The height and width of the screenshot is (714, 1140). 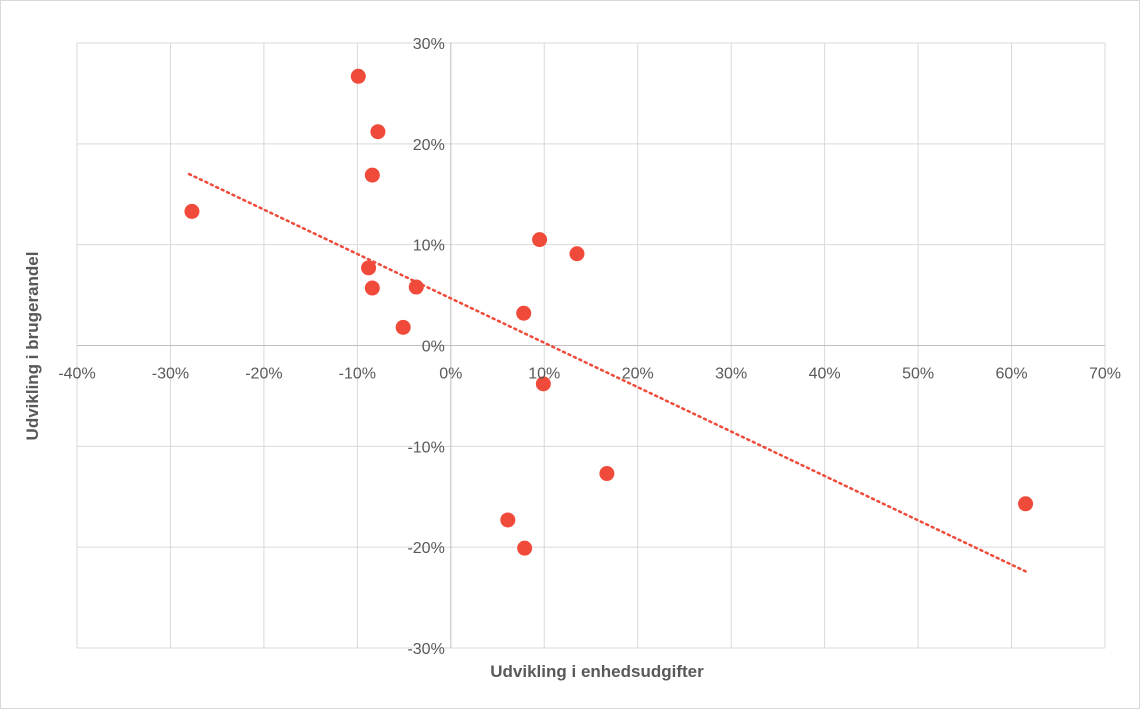 What do you see at coordinates (589, 374) in the screenshot?
I see `x-tick-labels: -40% -30% -20% -10% 0% 10% 20% 30% 40% 50% 60% 70%` at bounding box center [589, 374].